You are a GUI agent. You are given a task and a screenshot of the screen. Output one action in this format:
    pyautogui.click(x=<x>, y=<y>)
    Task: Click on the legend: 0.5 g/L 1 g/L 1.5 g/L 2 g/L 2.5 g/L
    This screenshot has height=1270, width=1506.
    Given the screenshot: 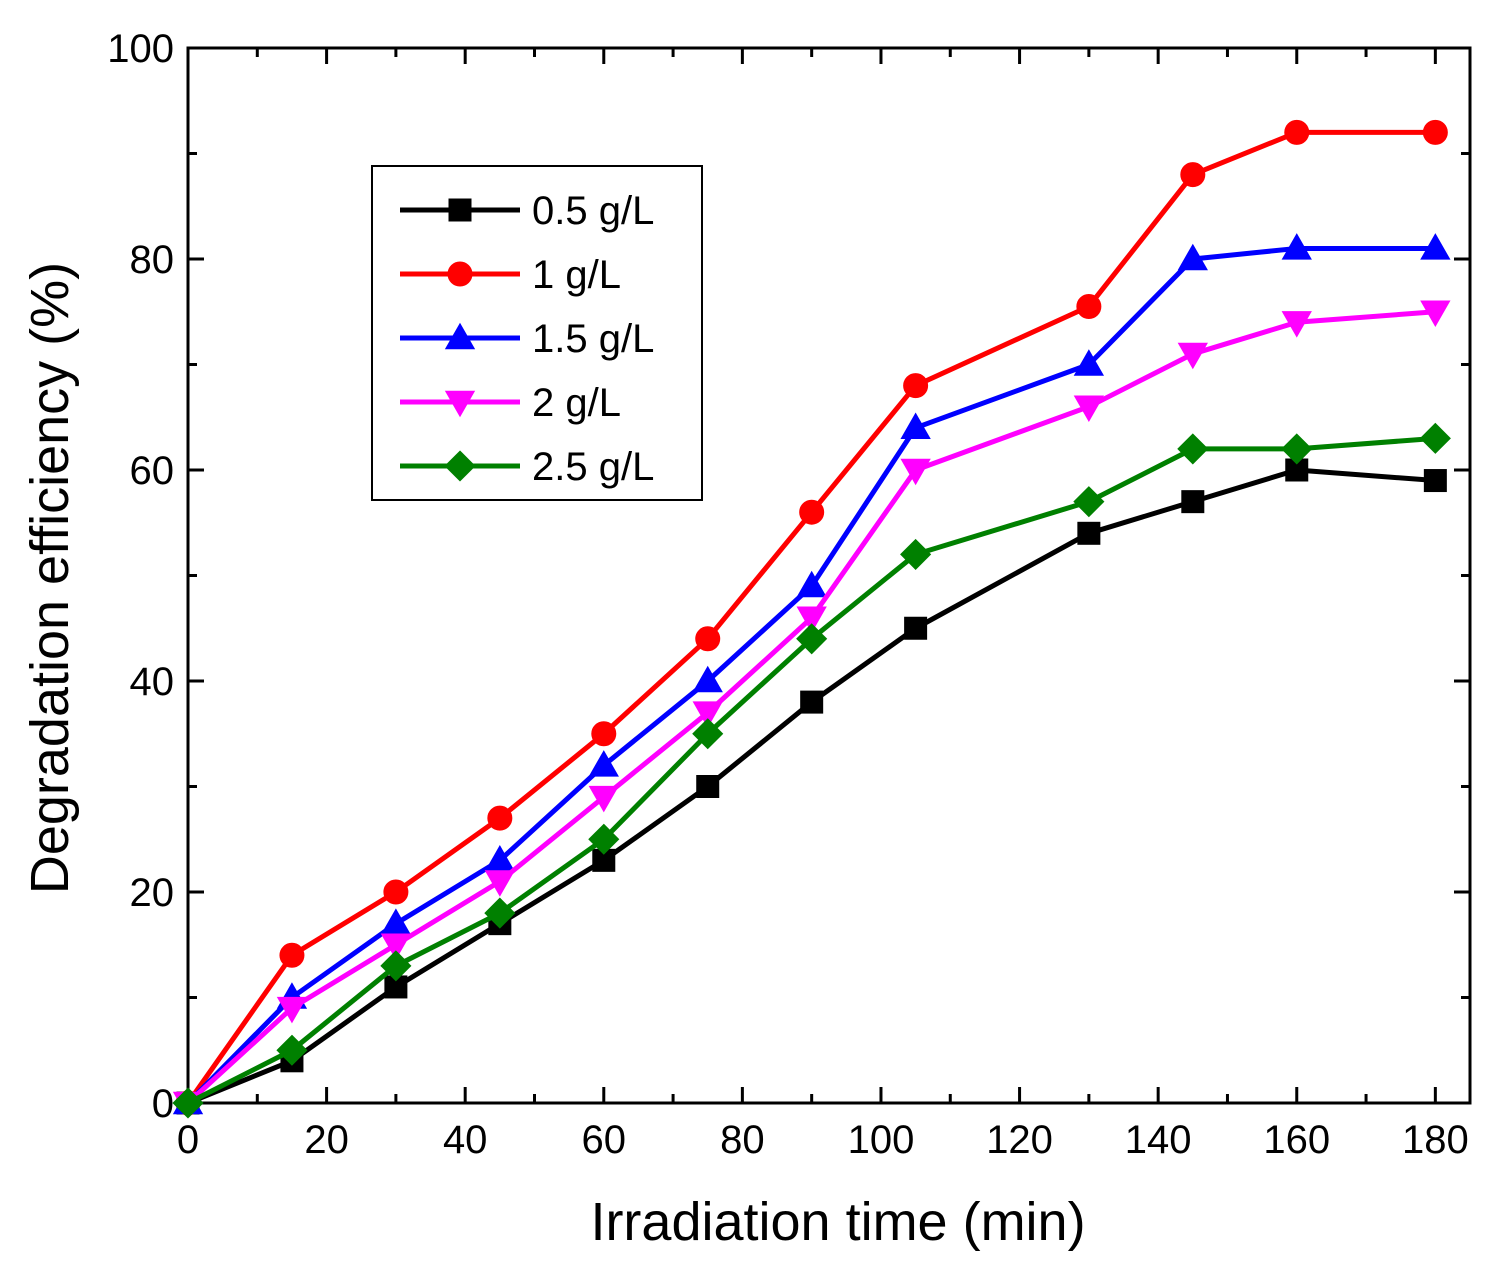 What is the action you would take?
    pyautogui.click(x=537, y=333)
    